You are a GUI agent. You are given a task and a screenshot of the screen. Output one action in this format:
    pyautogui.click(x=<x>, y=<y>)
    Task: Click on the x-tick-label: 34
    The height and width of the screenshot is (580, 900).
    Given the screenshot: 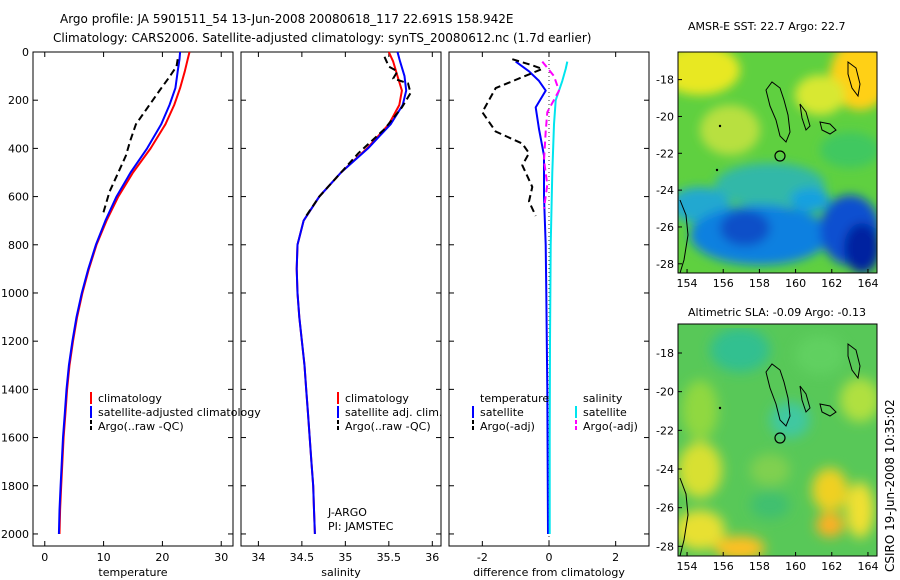 What is the action you would take?
    pyautogui.click(x=258, y=557)
    